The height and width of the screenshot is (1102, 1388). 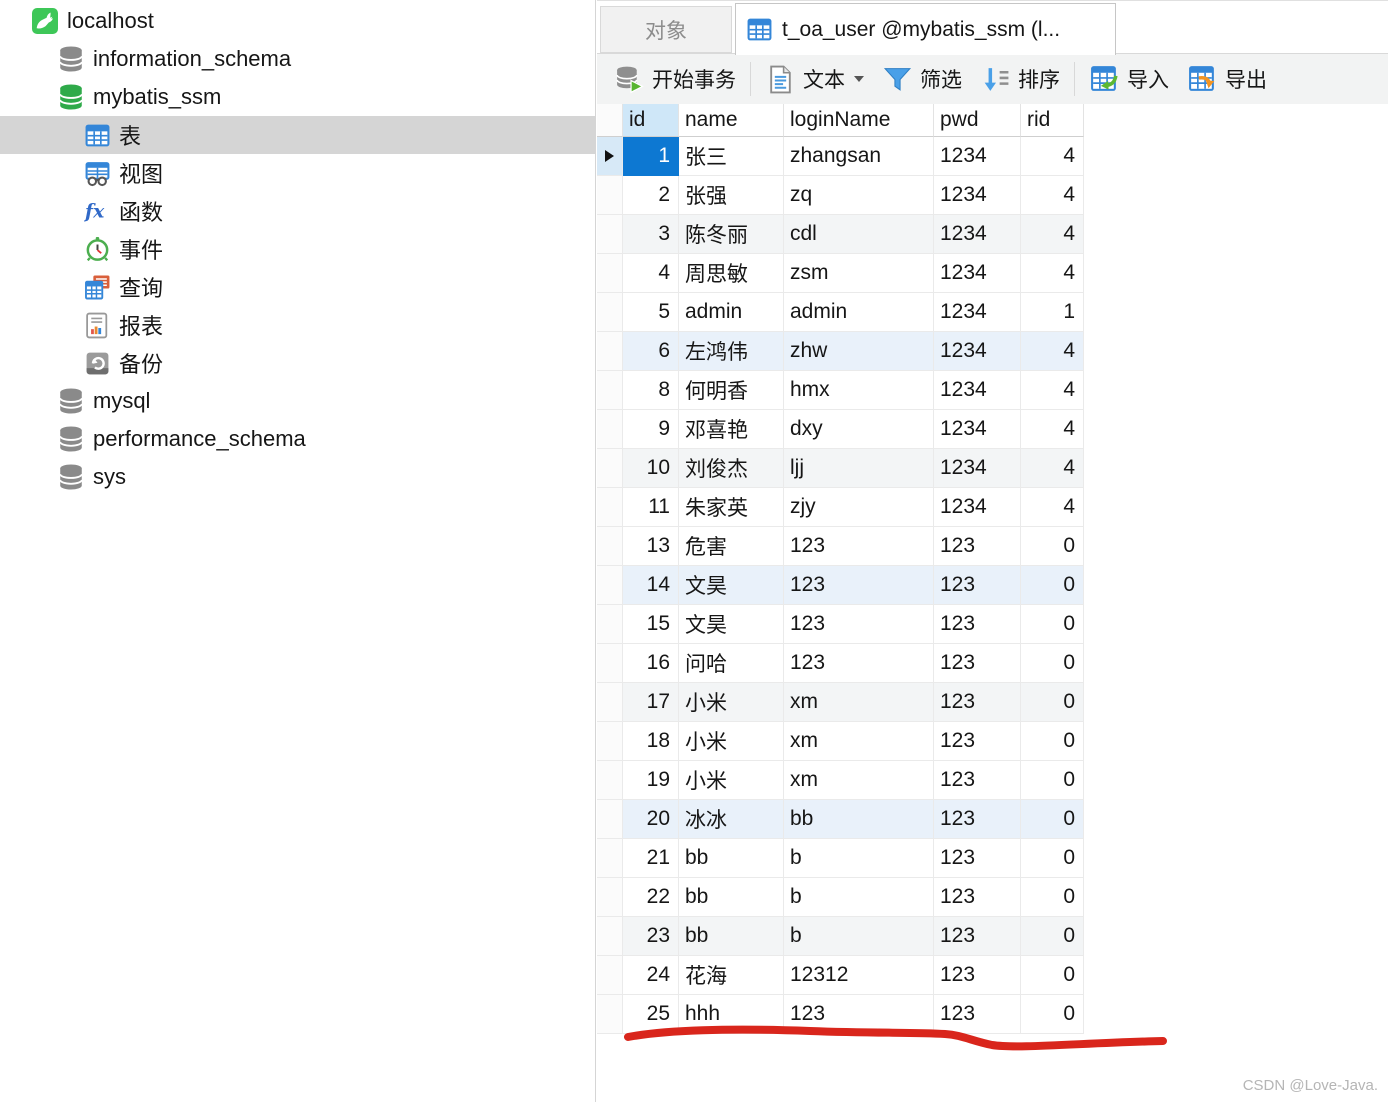 What do you see at coordinates (297, 249) in the screenshot?
I see `sidebar-item-事件: 事件` at bounding box center [297, 249].